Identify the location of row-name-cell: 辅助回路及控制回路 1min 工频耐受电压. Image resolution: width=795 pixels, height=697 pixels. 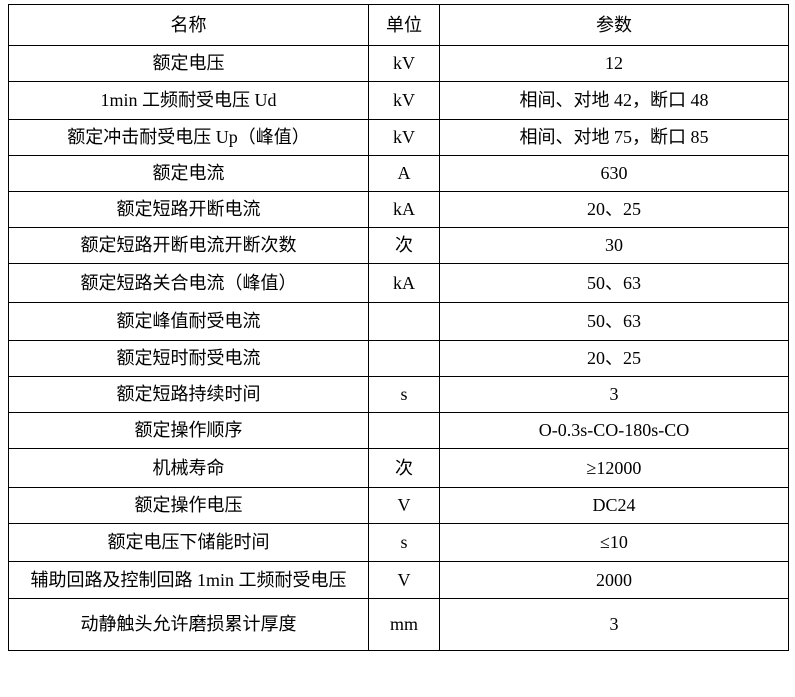
(188, 580).